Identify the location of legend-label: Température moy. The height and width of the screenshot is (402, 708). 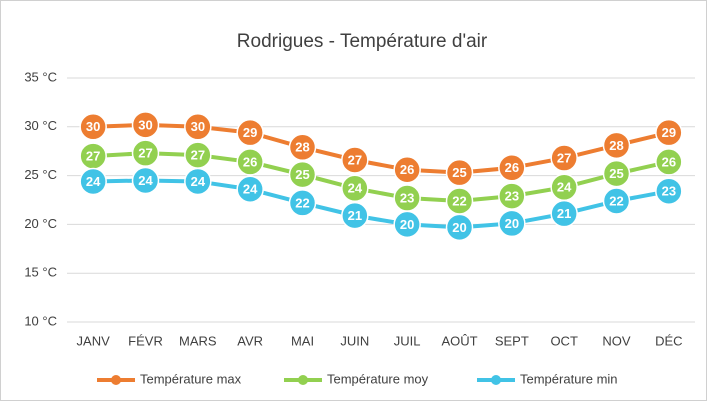
(378, 378).